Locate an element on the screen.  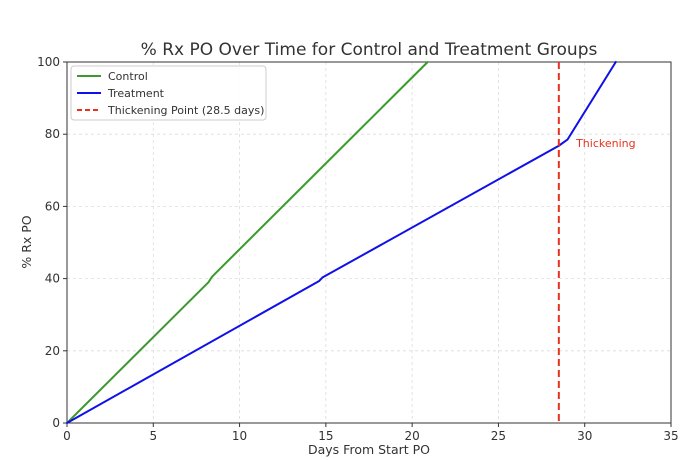
x-tick-label: 15 is located at coordinates (325, 436).